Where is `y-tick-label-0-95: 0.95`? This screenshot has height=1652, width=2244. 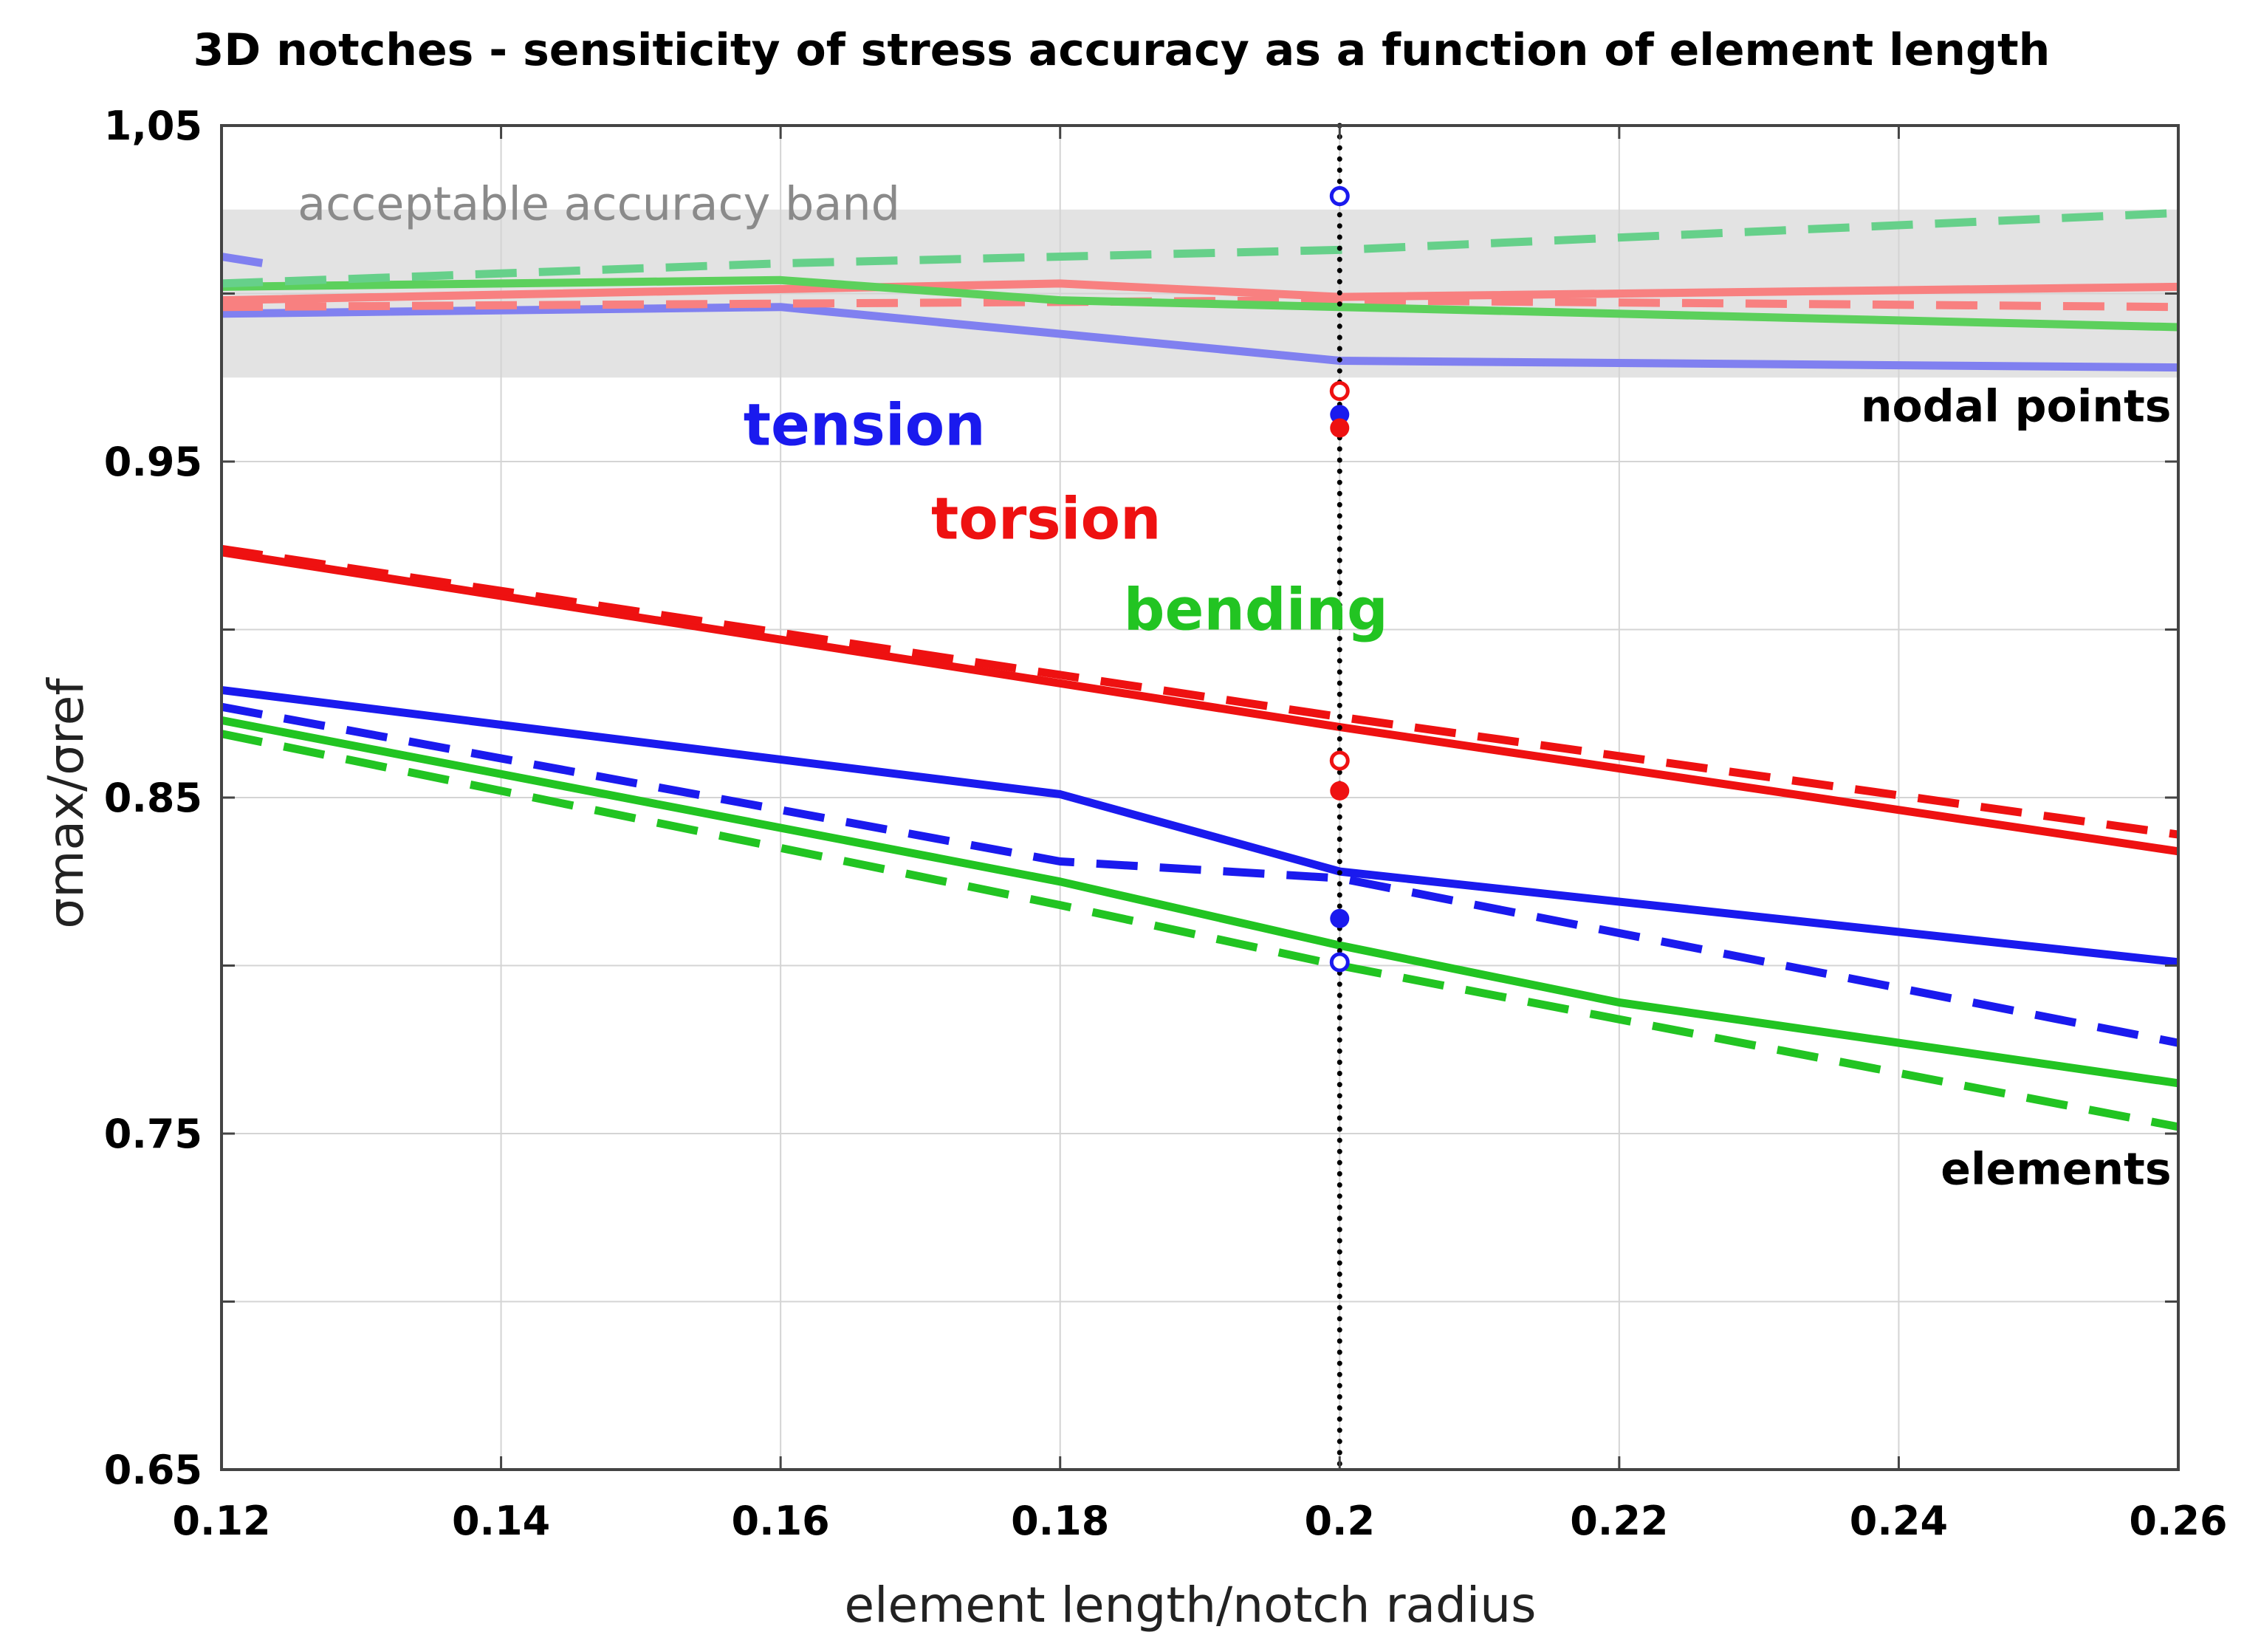
y-tick-label-0-95: 0.95 is located at coordinates (153, 462).